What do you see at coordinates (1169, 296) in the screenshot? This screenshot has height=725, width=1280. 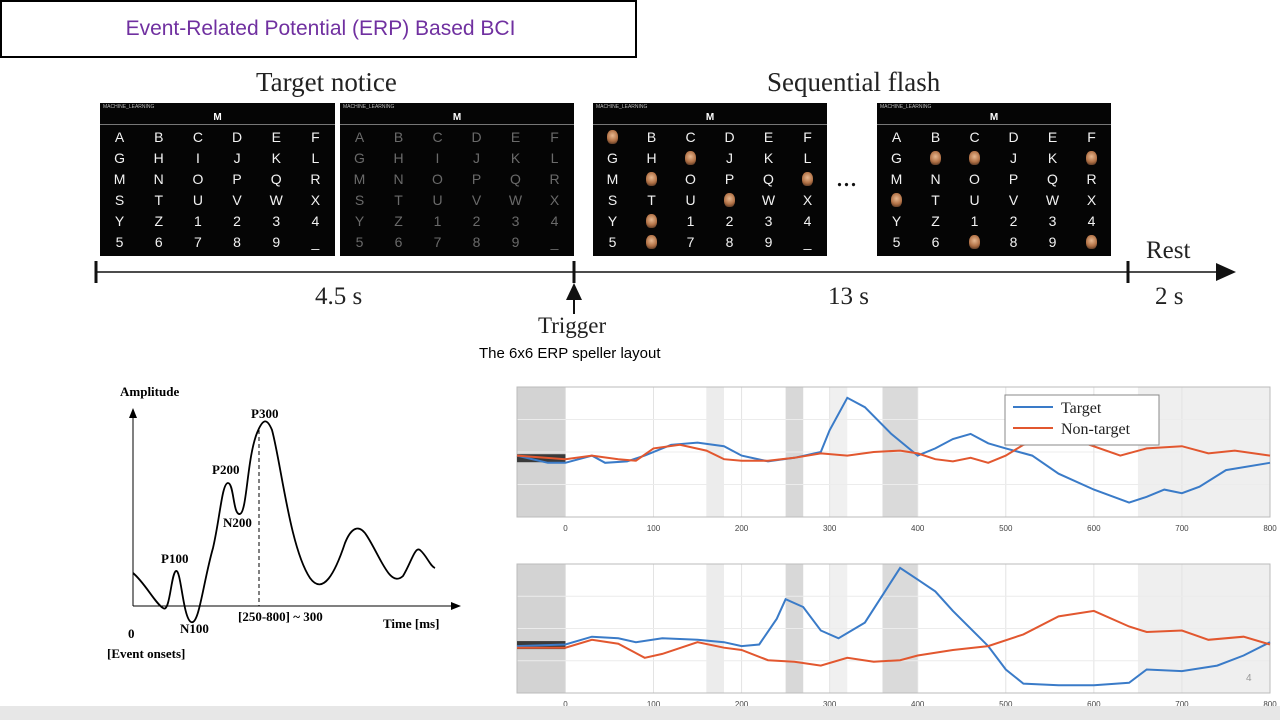 I see `duration-rest: 2 s` at bounding box center [1169, 296].